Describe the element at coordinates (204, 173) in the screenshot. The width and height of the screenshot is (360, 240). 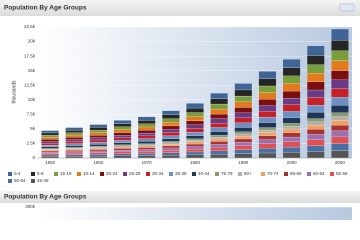
I see `legend-label: 40-44` at that location.